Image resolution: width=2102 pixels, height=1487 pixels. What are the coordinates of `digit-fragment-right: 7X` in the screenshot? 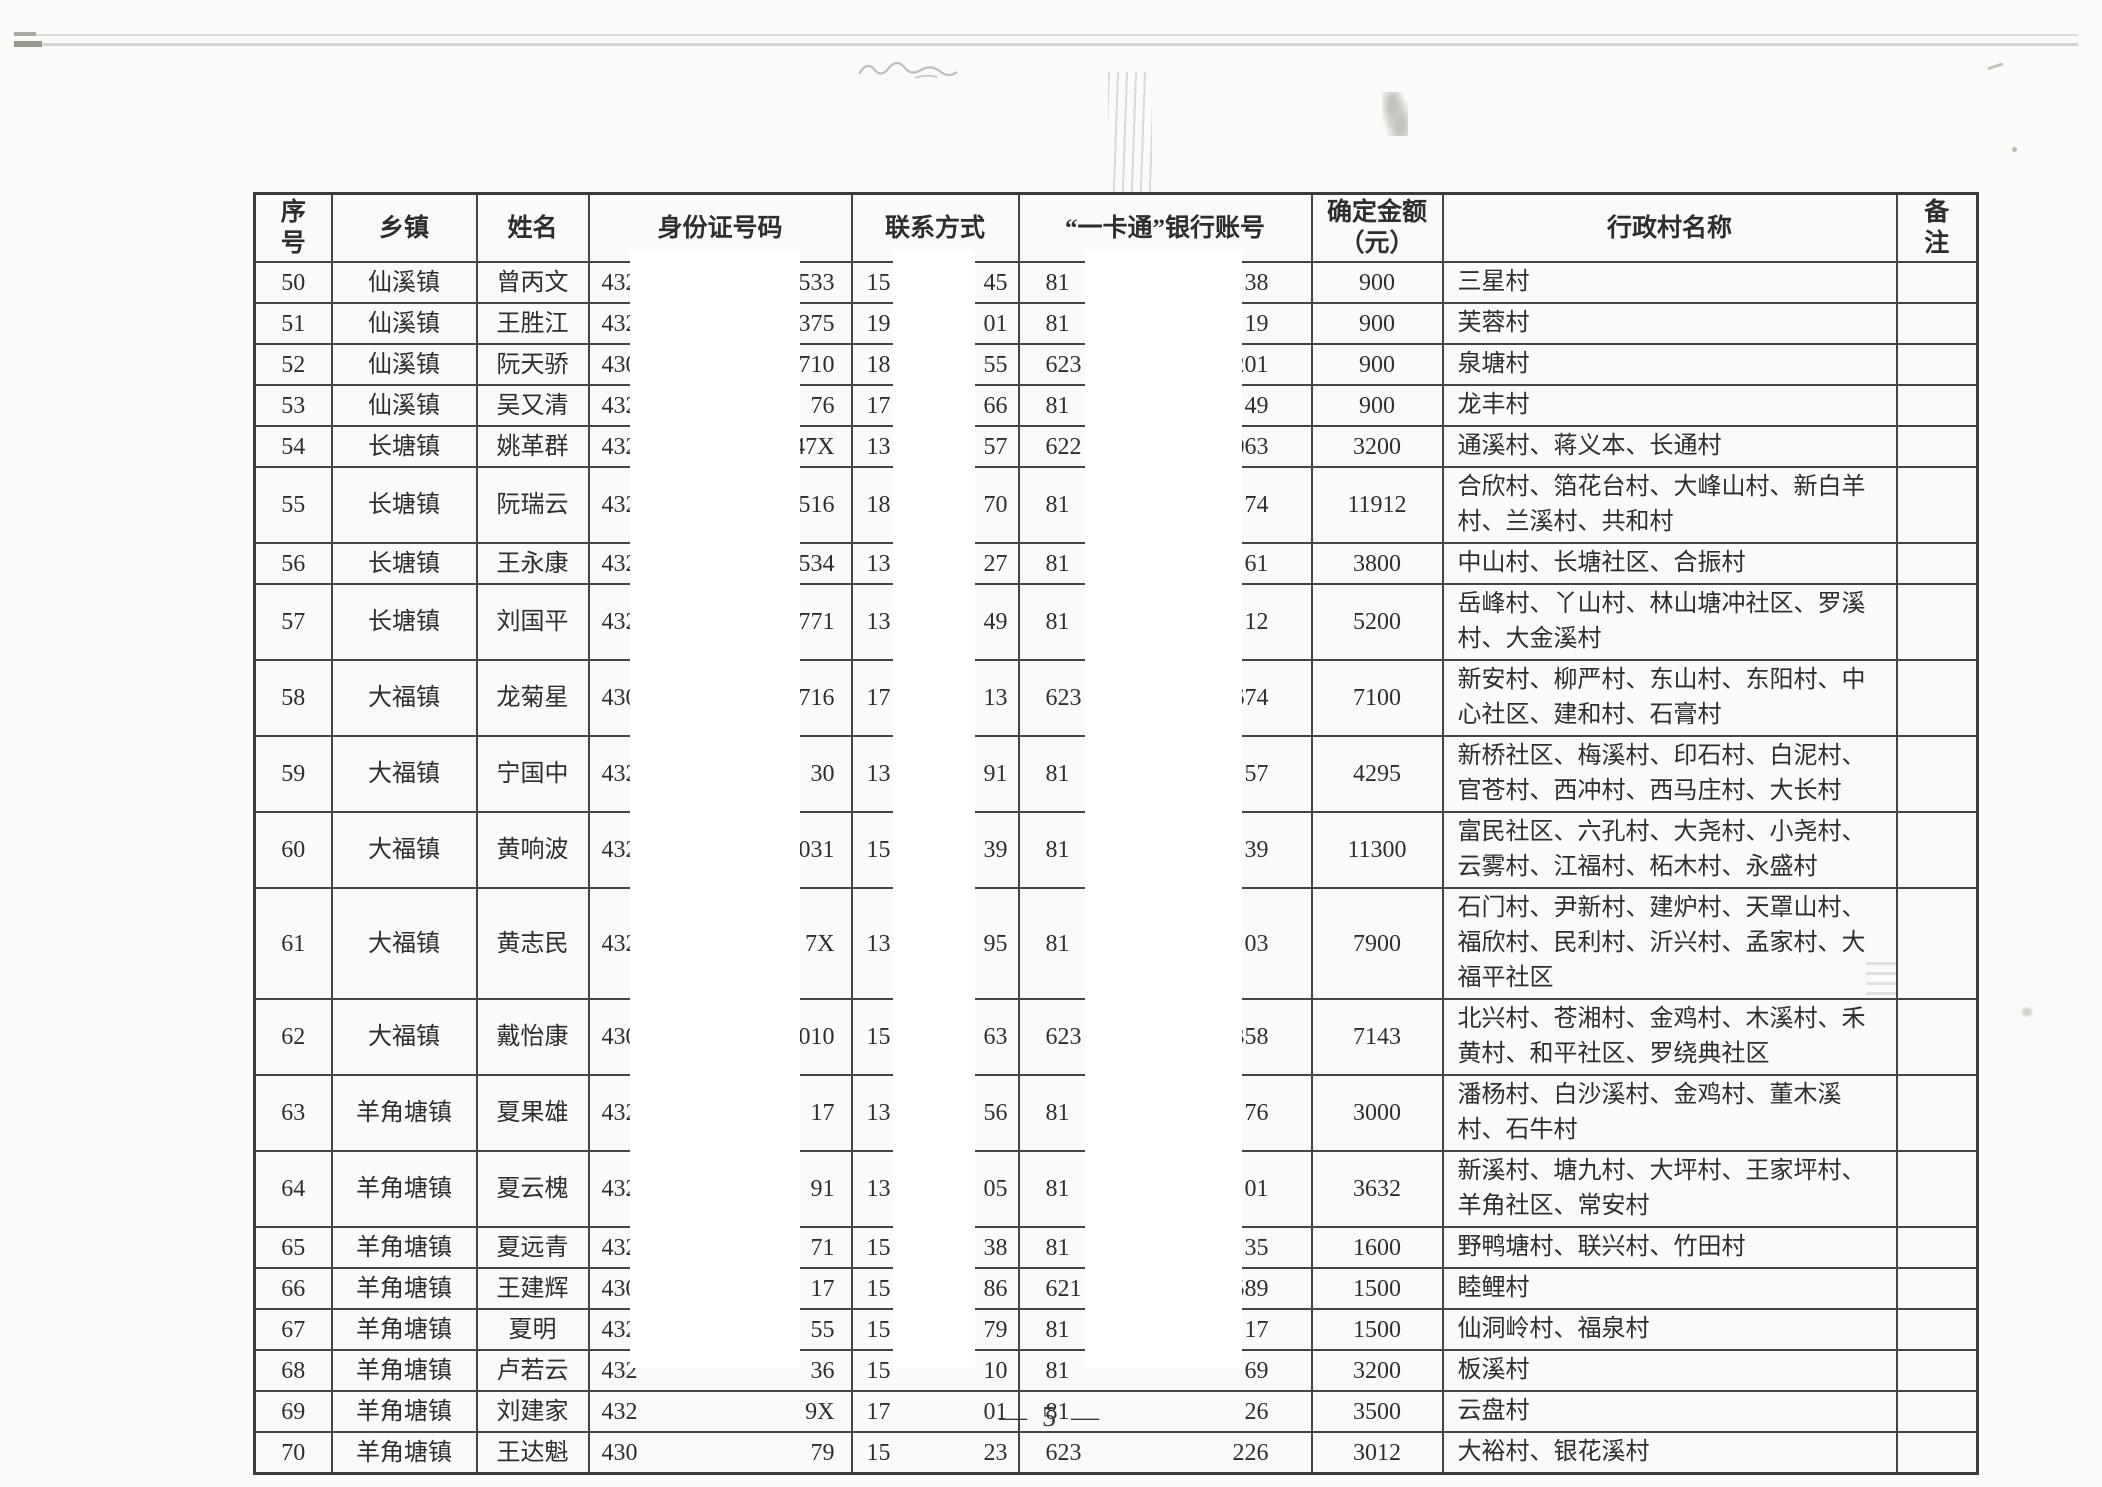 It's located at (820, 943).